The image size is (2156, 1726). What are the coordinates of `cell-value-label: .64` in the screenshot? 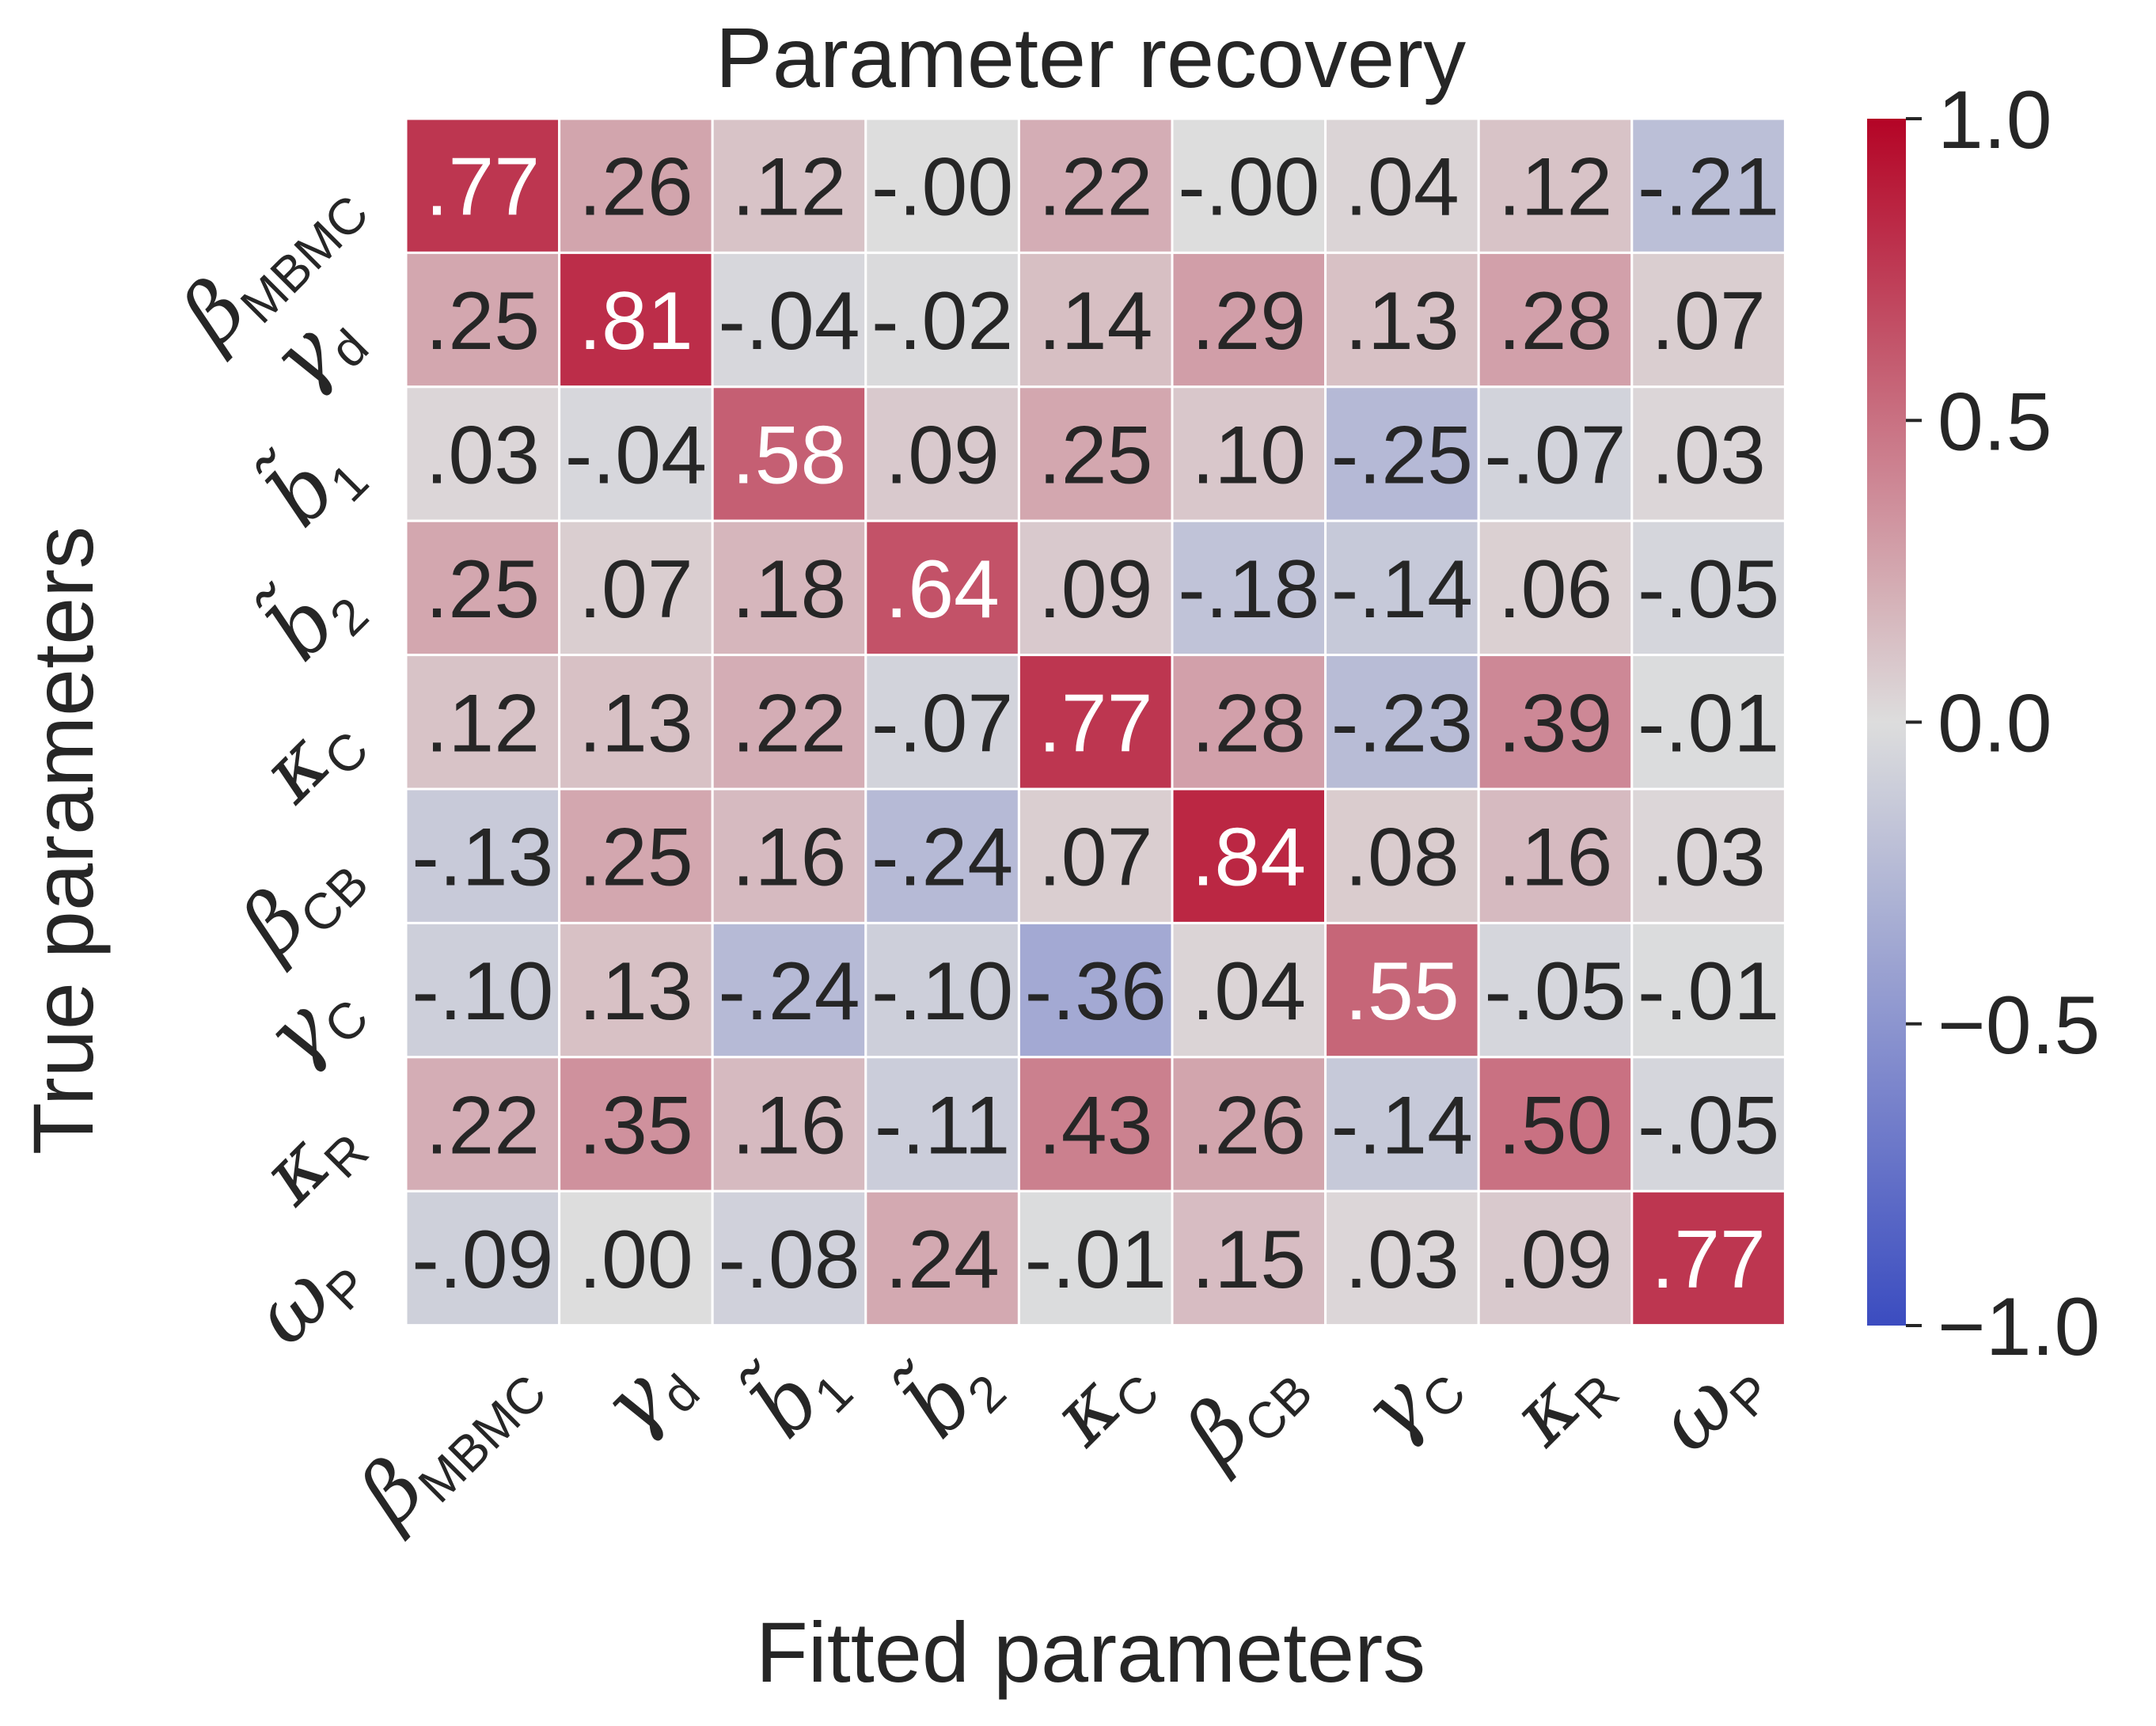 It's located at (942, 589).